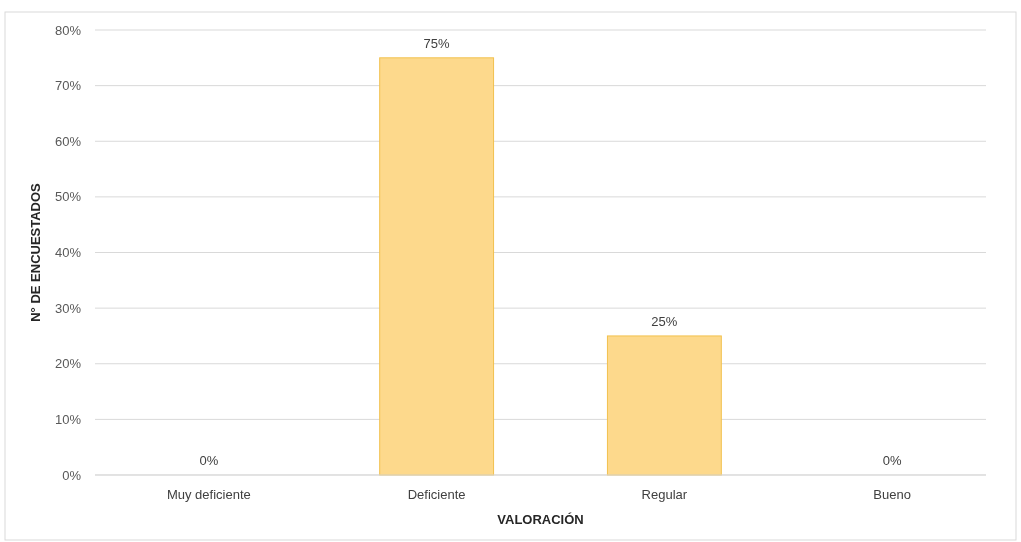 Image resolution: width=1021 pixels, height=542 pixels. What do you see at coordinates (68, 364) in the screenshot?
I see `y-tick-label: 20%` at bounding box center [68, 364].